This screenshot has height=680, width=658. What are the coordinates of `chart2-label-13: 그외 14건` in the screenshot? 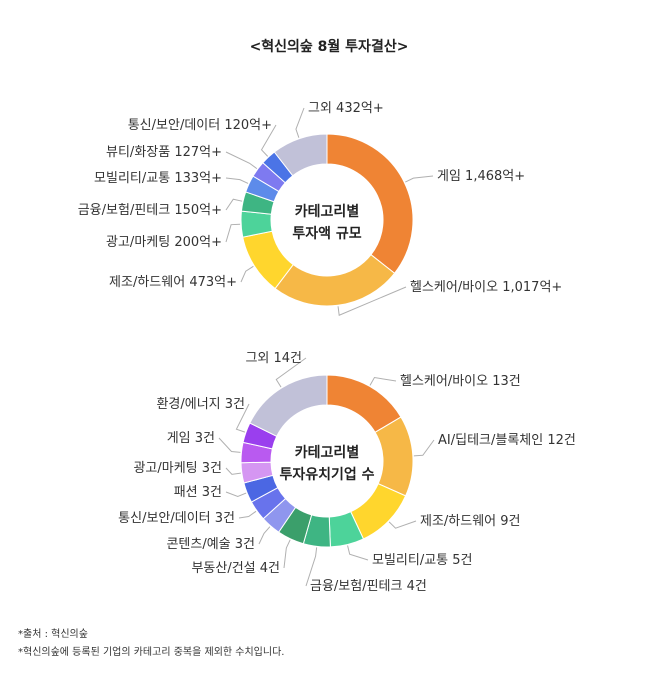 It's located at (273, 358).